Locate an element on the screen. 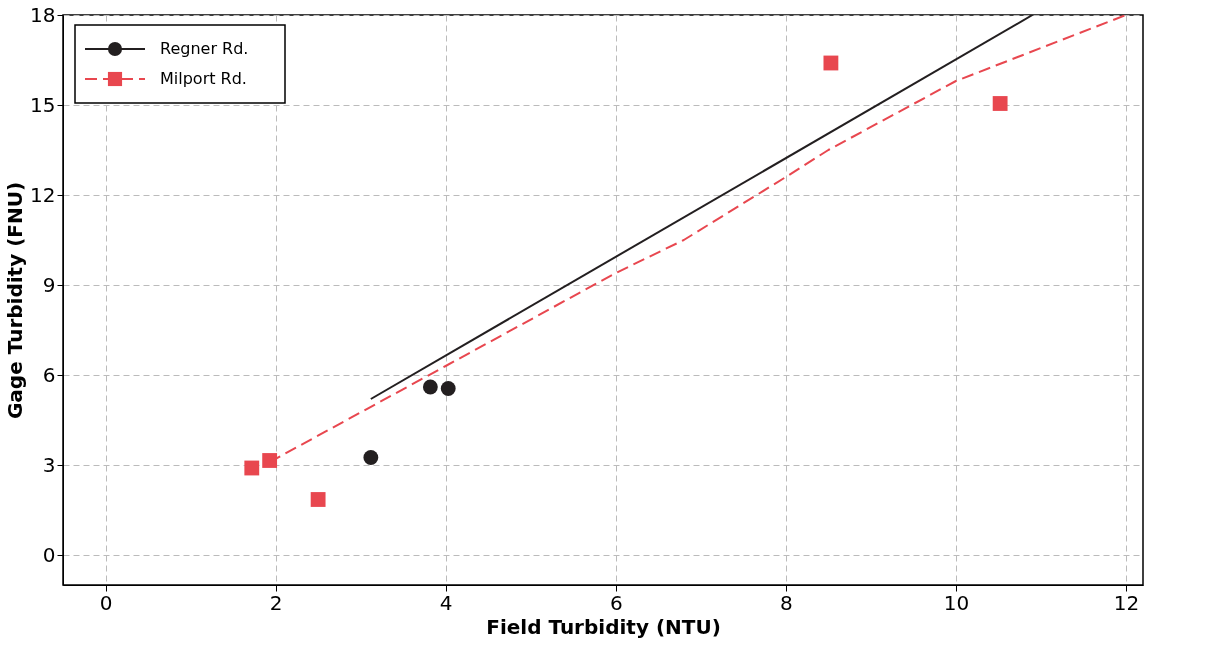 Image resolution: width=1220 pixels, height=667 pixels. y-tick-label: 15 is located at coordinates (43, 104).